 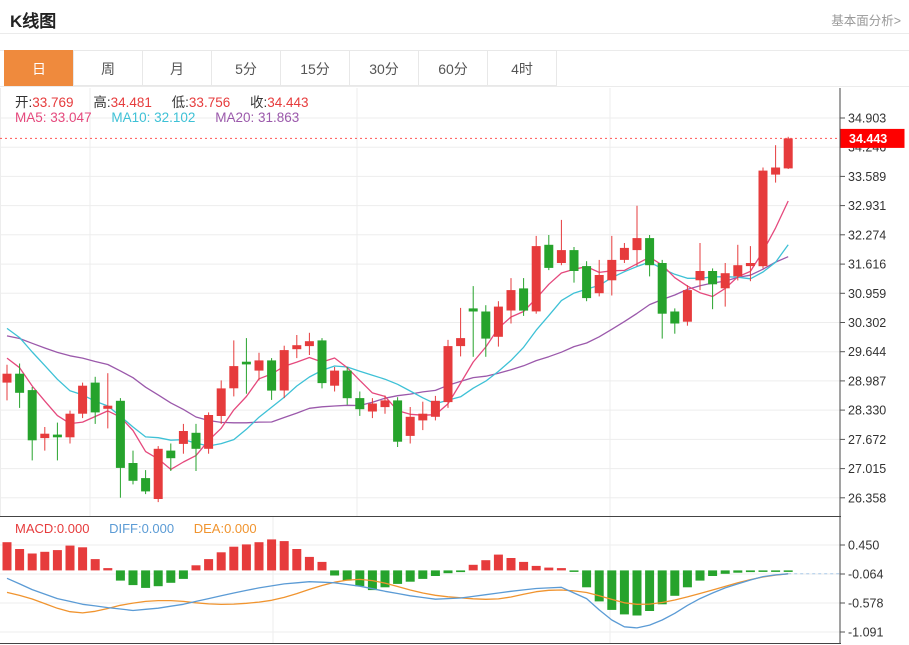 What do you see at coordinates (872, 138) in the screenshot?
I see `current-price-tag` at bounding box center [872, 138].